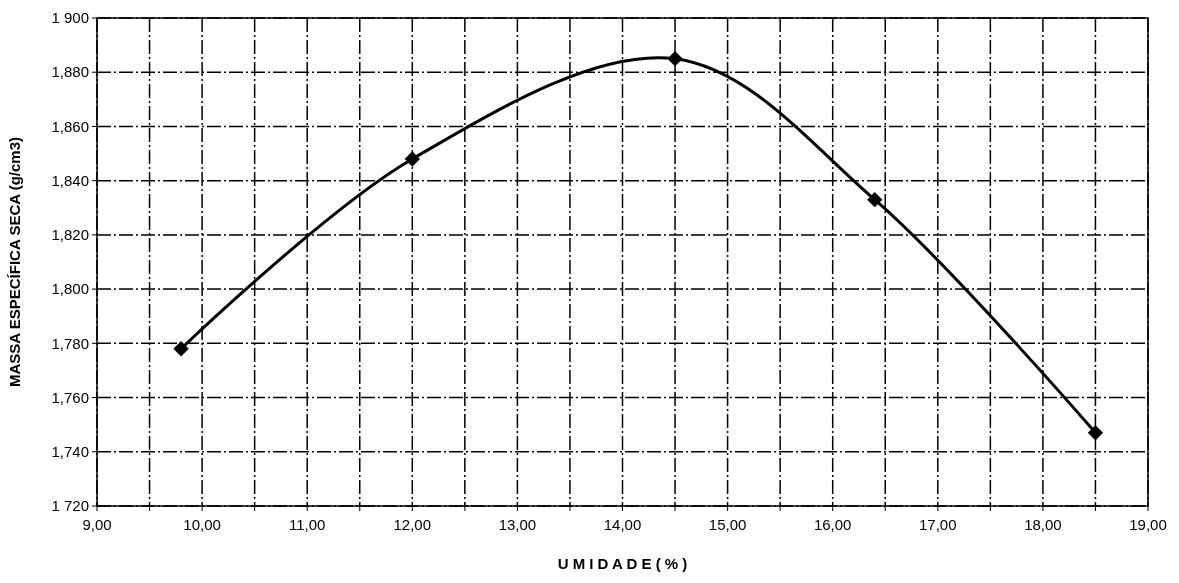  What do you see at coordinates (412, 524) in the screenshot?
I see `x-tick-label: 12,00` at bounding box center [412, 524].